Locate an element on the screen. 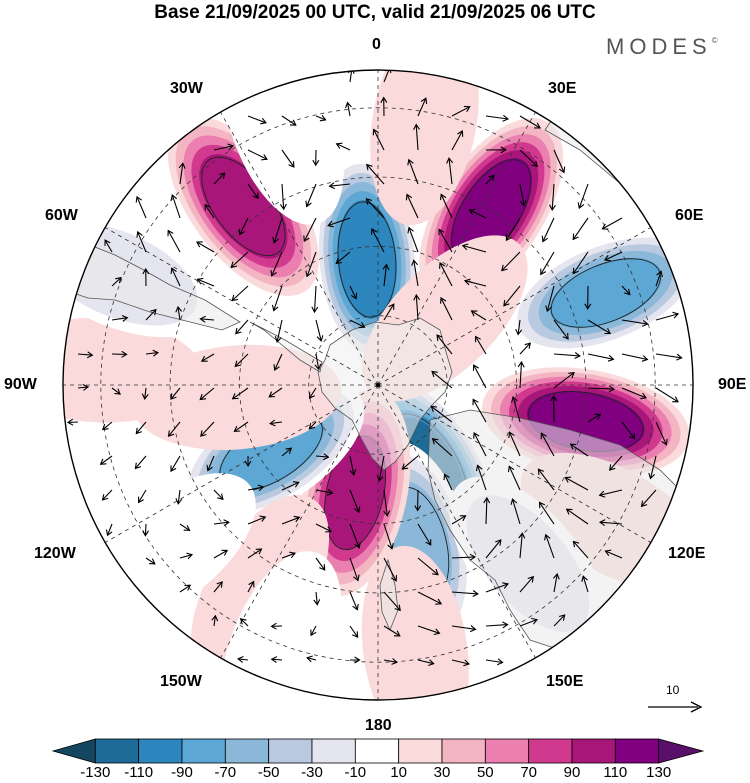 This screenshot has width=750, height=783. colorbar-tick-label: -90 is located at coordinates (182, 772).